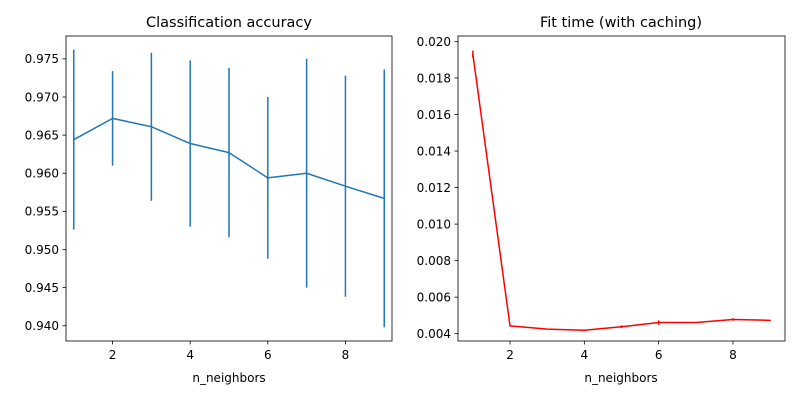 The height and width of the screenshot is (400, 800). Describe the element at coordinates (229, 158) in the screenshot. I see `accuracy-series-line` at that location.